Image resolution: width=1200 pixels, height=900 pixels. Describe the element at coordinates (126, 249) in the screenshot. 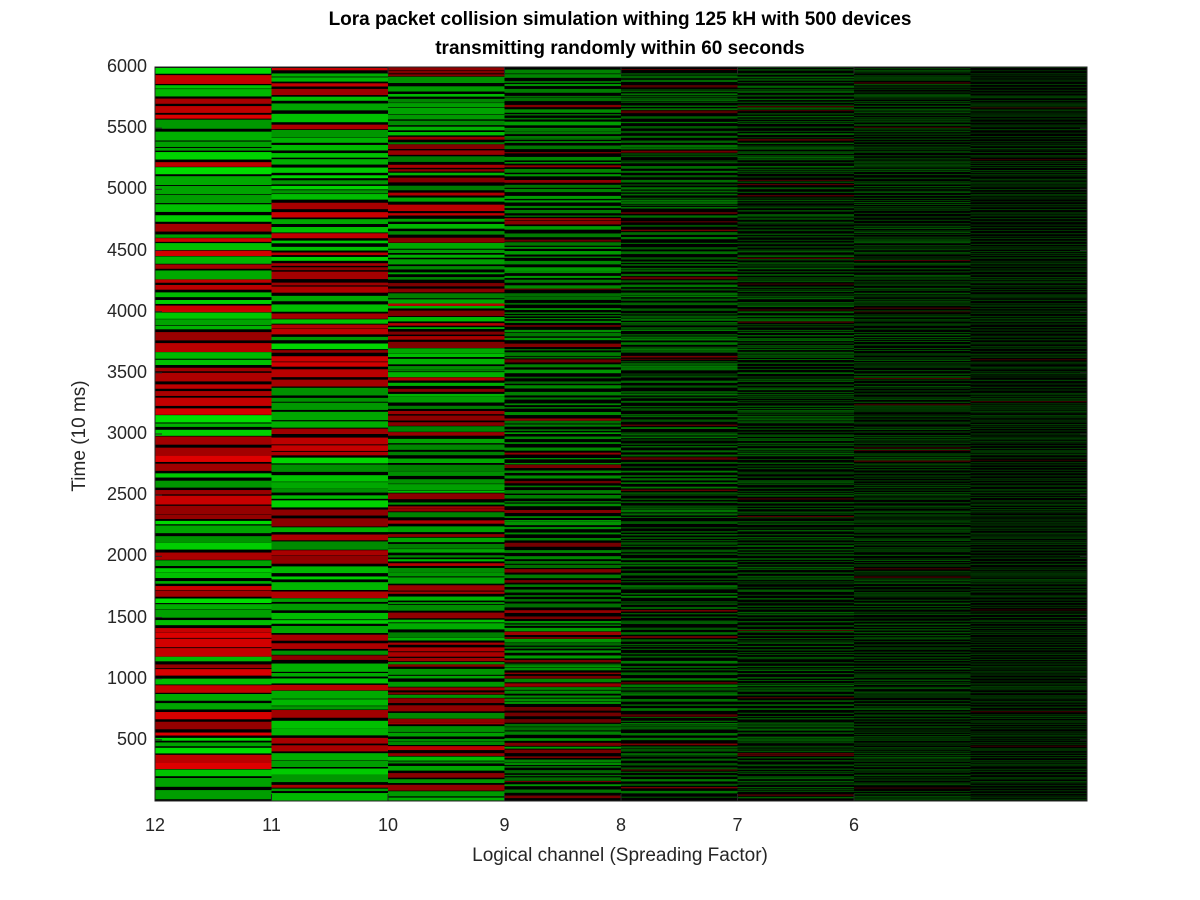

I see `y-tick-label-4500: 4500` at that location.